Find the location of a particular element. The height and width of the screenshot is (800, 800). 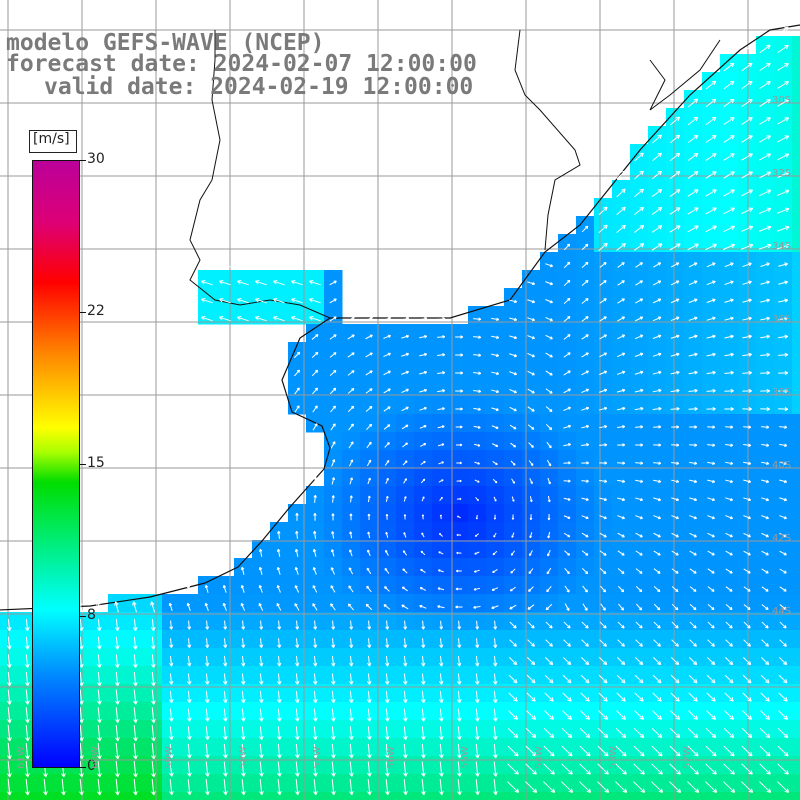

colorbar-tick-8: 8 is located at coordinates (91, 615).